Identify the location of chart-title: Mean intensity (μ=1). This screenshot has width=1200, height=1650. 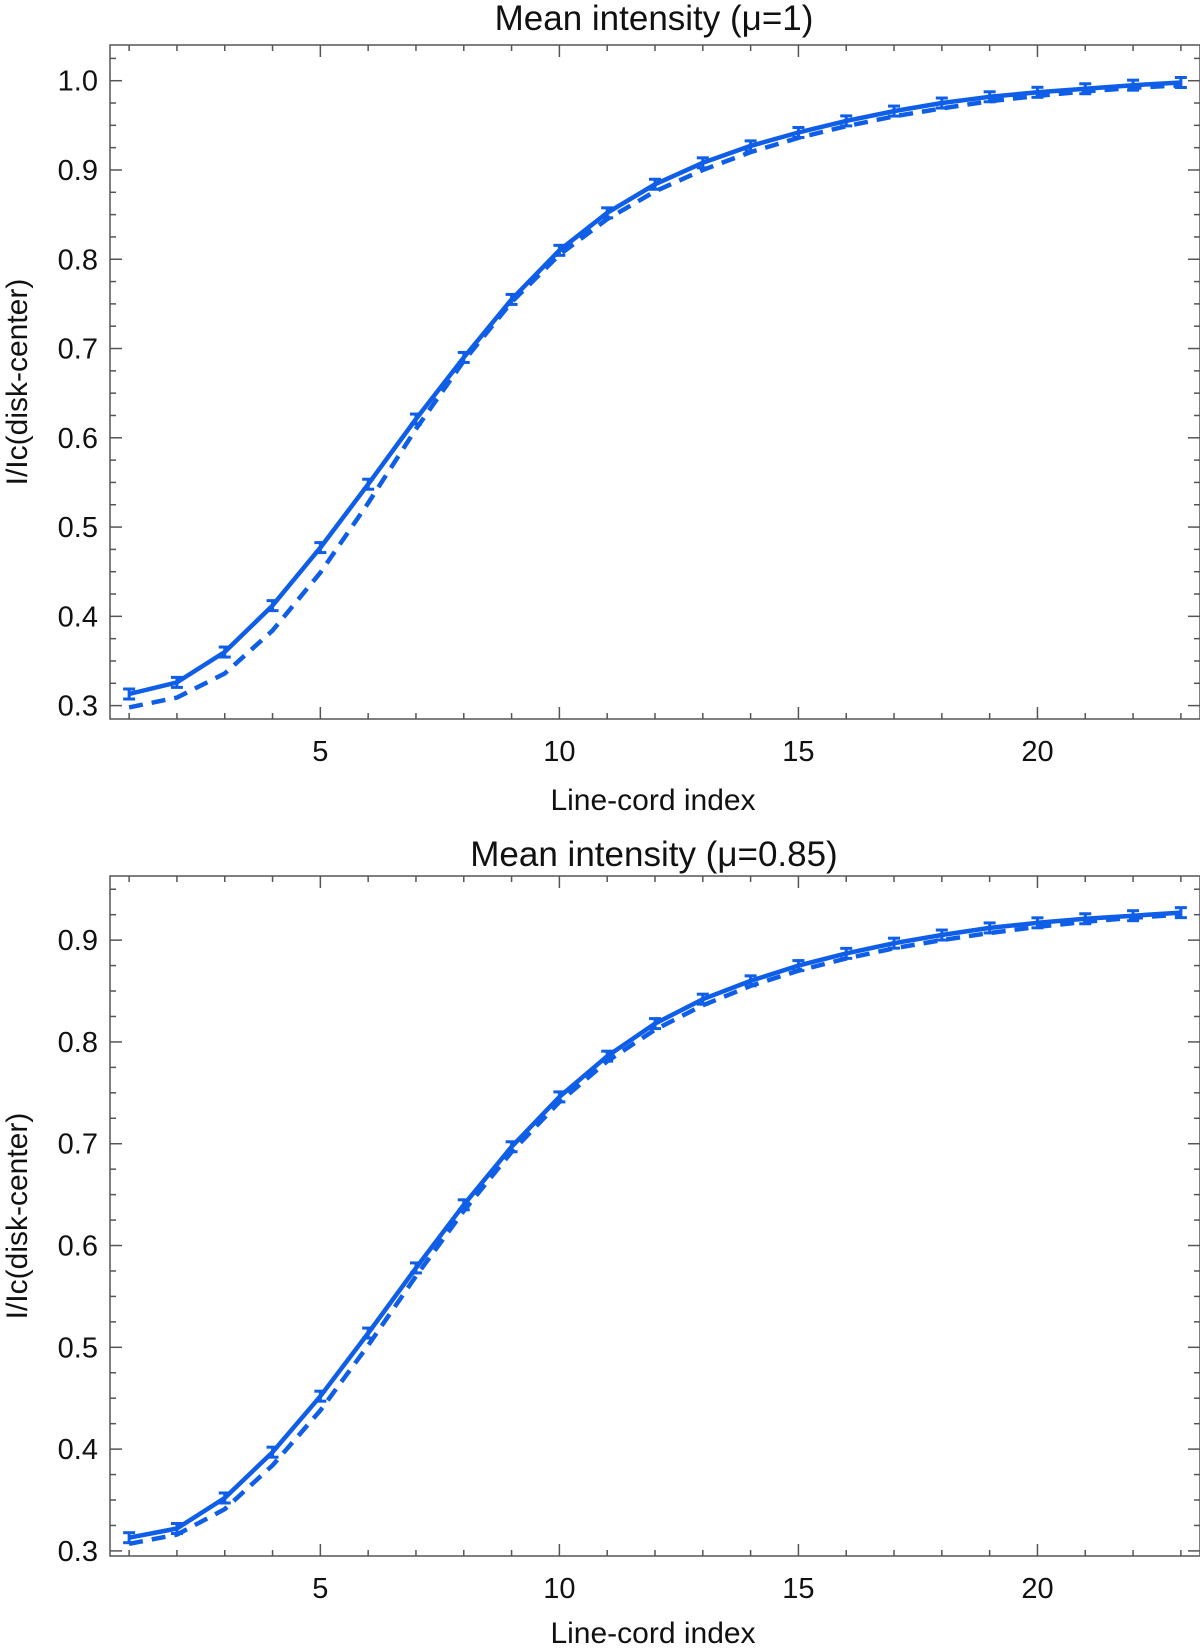
(654, 19).